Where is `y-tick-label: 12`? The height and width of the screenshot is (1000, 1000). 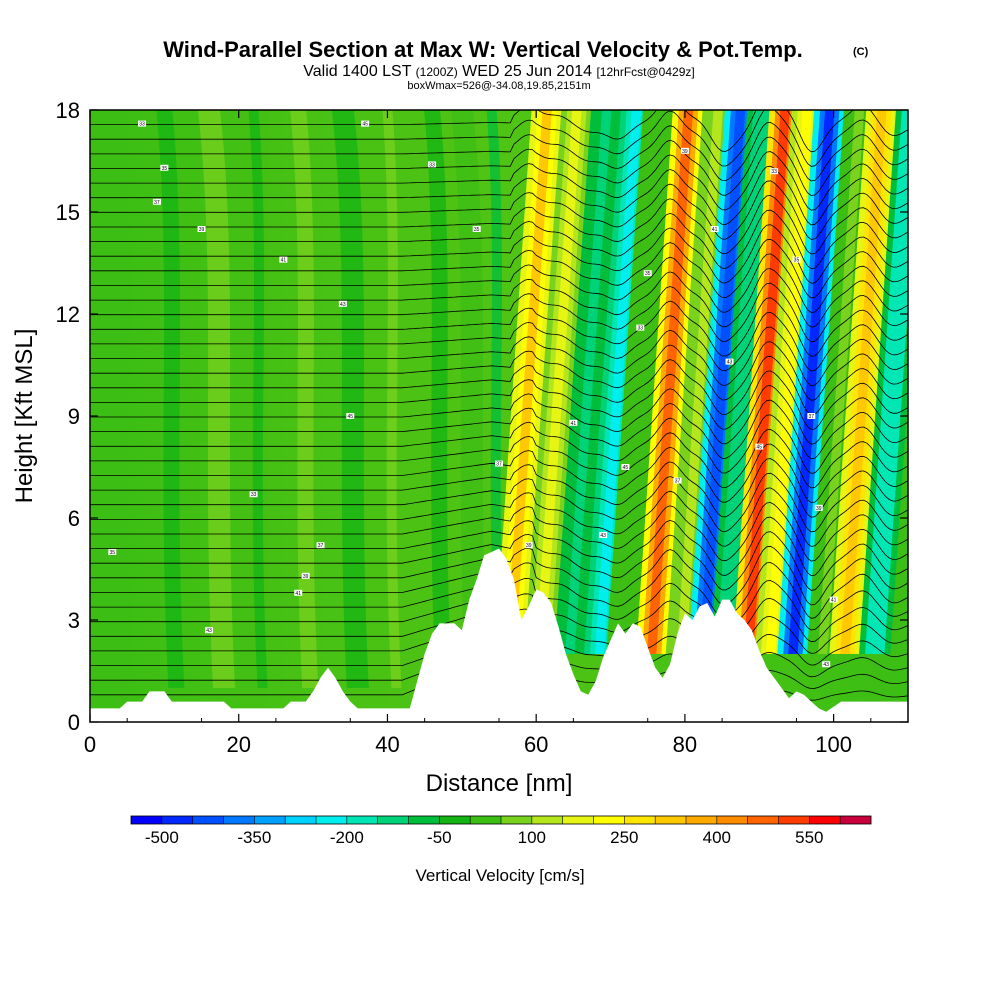
y-tick-label: 12 is located at coordinates (68, 314).